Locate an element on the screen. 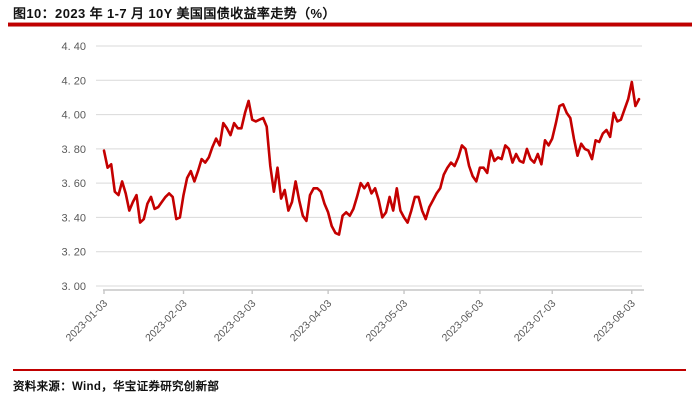  x-tick-label: 2023-06-03 is located at coordinates (463, 321).